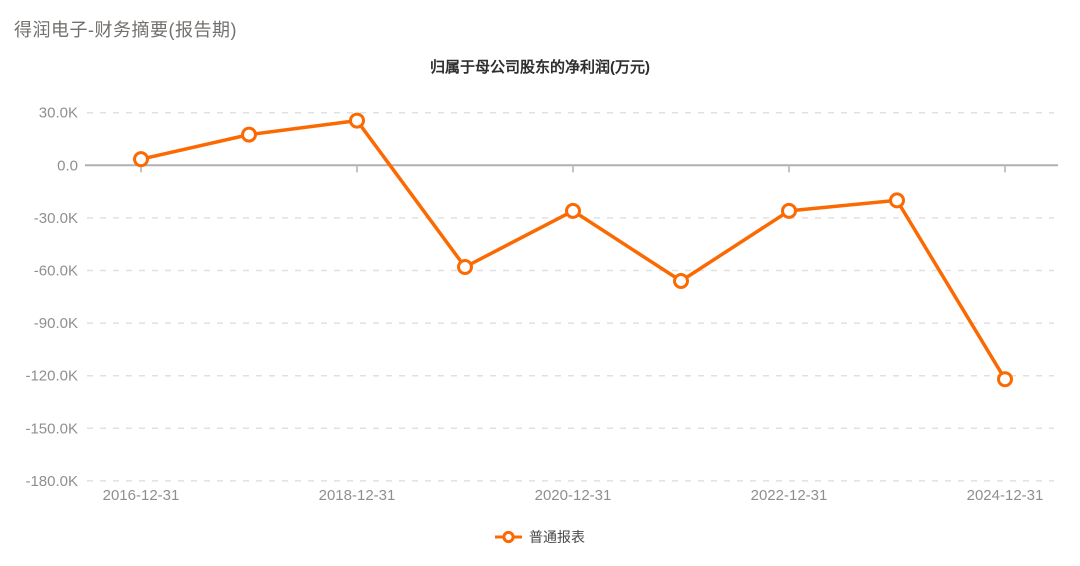 The image size is (1080, 566). Describe the element at coordinates (56, 323) in the screenshot. I see `y-axis-label: -90.0K` at that location.